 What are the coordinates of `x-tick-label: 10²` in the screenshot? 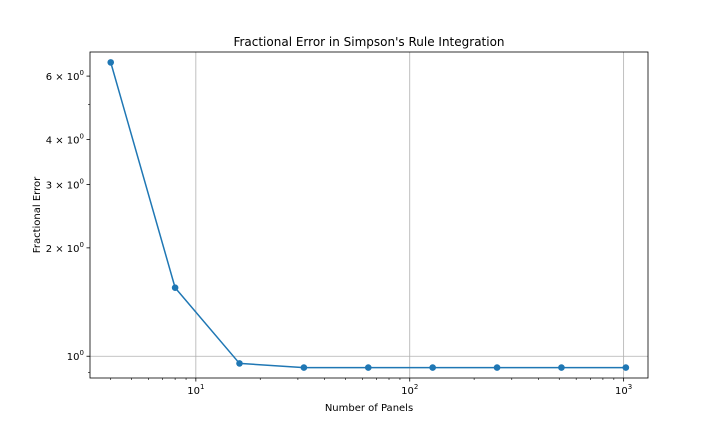 It's located at (409, 390).